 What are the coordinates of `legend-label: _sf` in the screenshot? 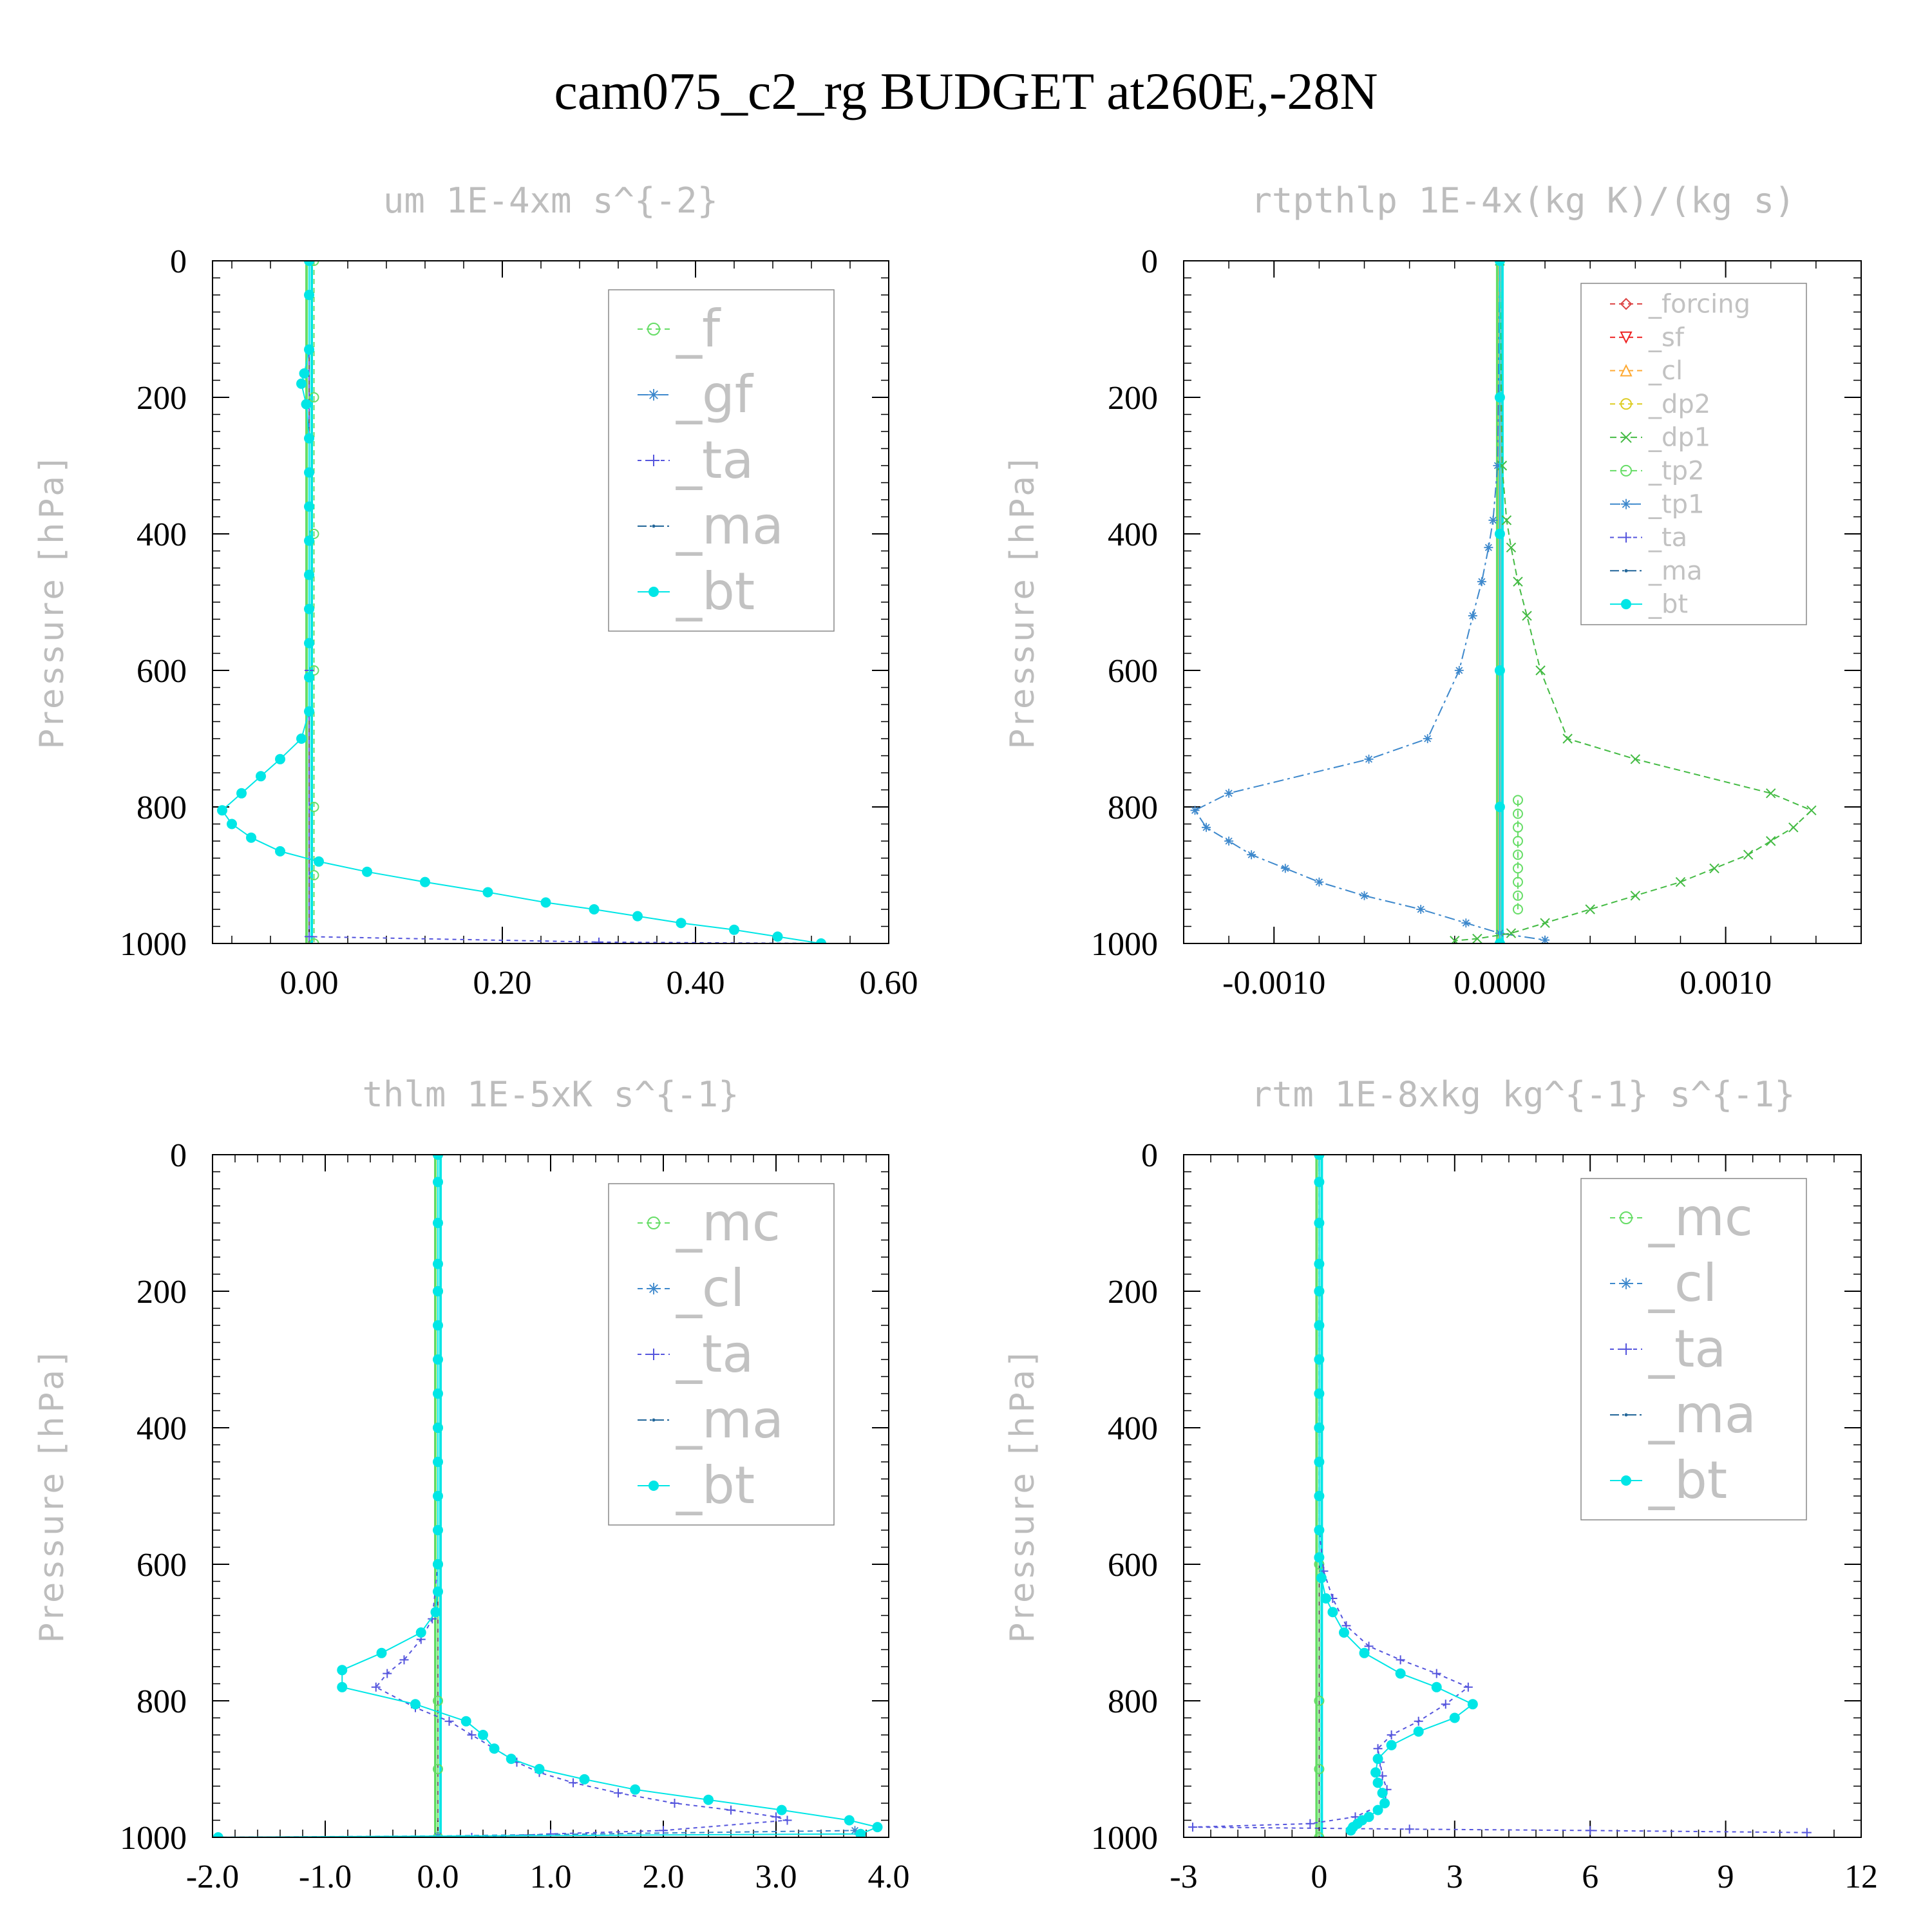 It's located at (1667, 337).